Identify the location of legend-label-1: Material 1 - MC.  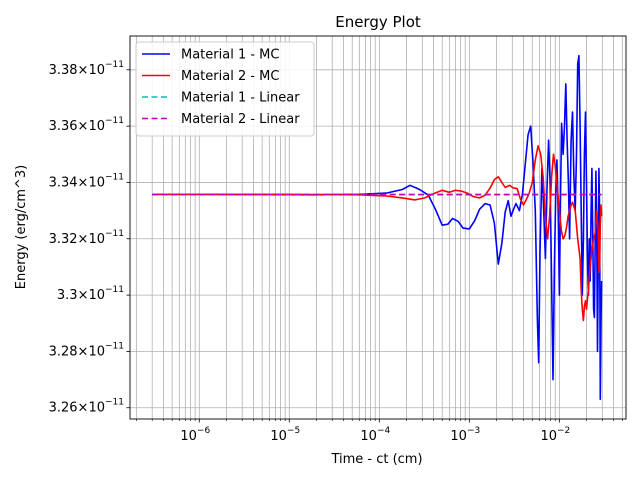
(230, 55).